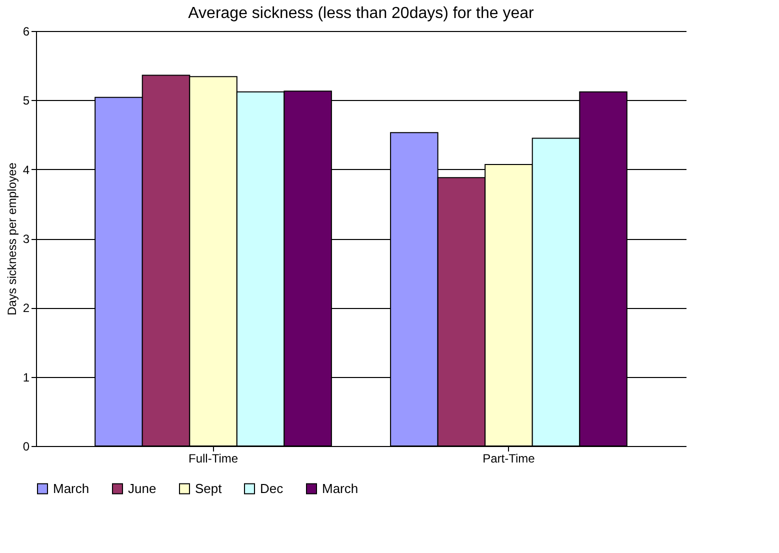 This screenshot has width=779, height=553. Describe the element at coordinates (208, 488) in the screenshot. I see `legend-label: Sept` at that location.